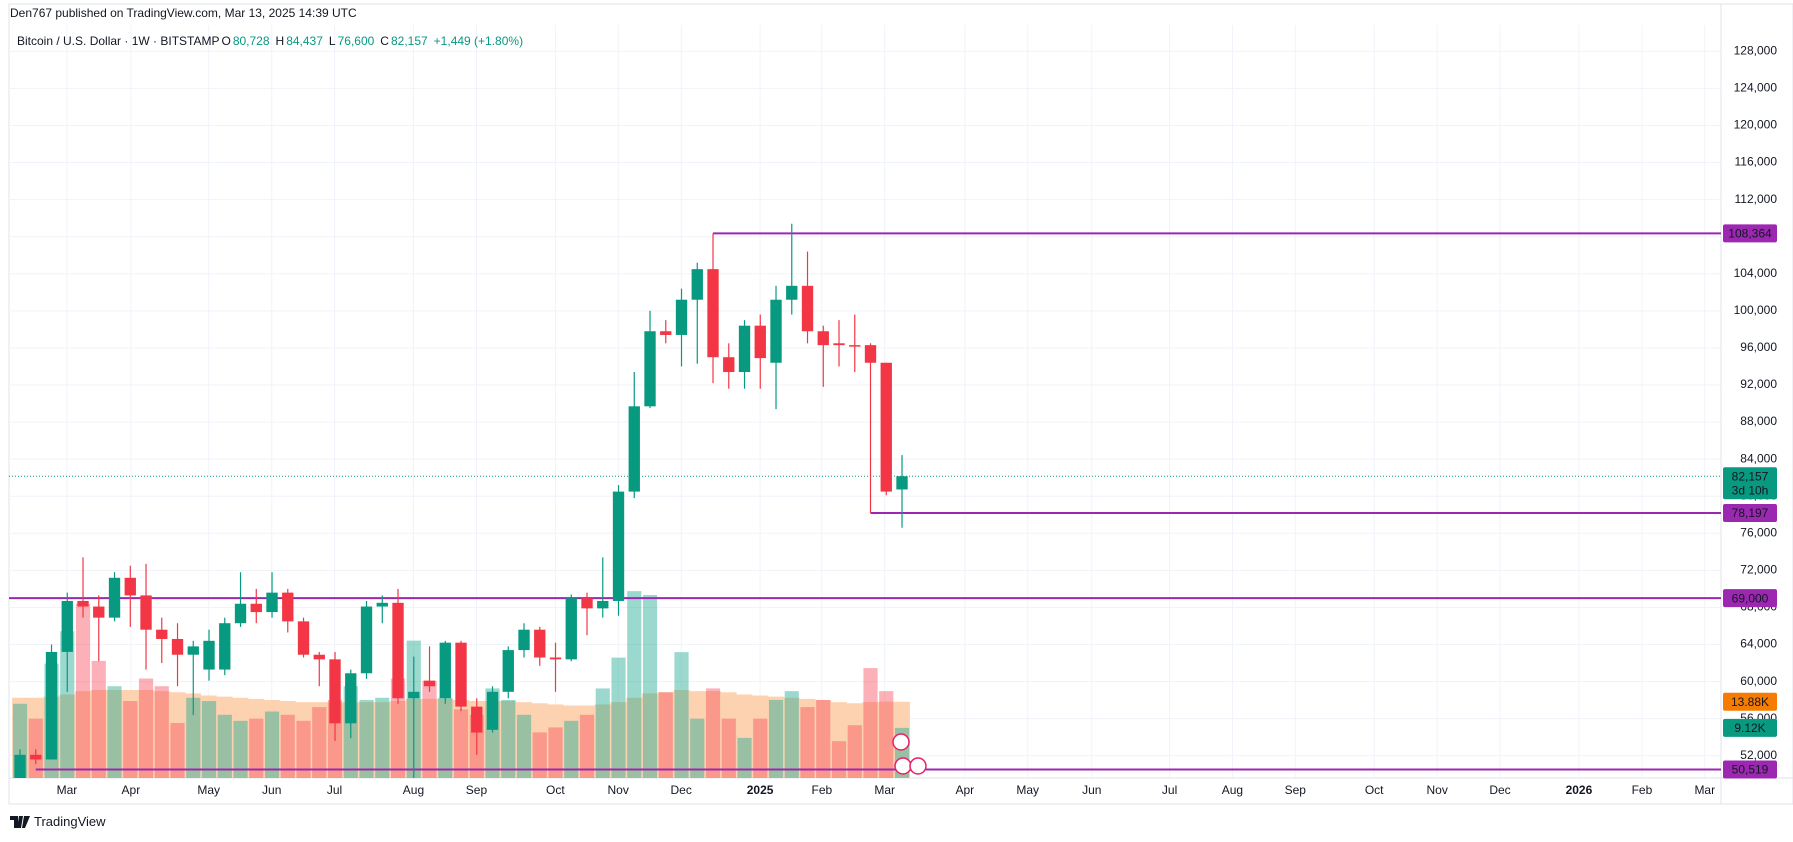  Describe the element at coordinates (822, 790) in the screenshot. I see `x-tick-label: Feb` at that location.